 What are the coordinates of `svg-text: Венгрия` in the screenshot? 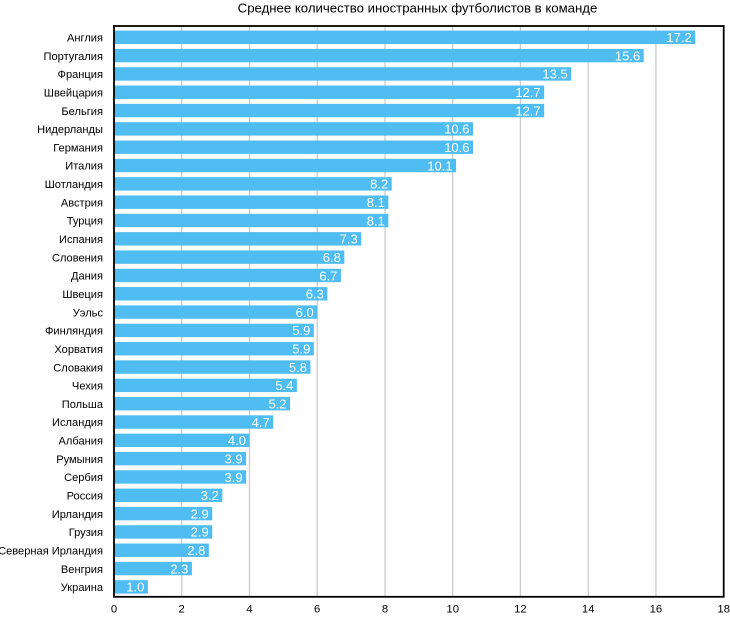 It's located at (82, 570).